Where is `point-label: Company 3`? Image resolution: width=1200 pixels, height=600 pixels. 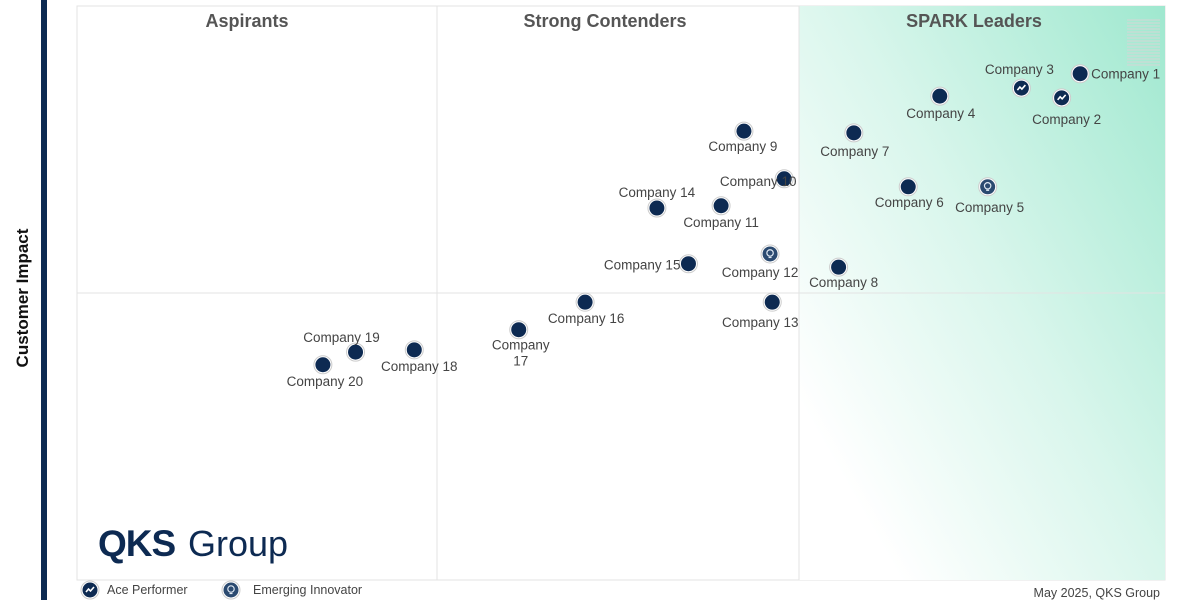 point-label: Company 3 is located at coordinates (1019, 69).